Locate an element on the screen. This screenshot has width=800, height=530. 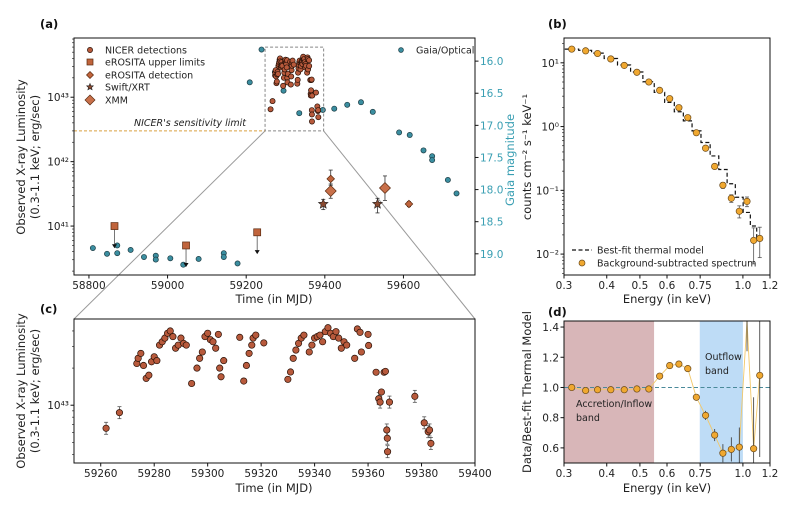
panel-d-ytick-label: 0.6 is located at coordinates (550, 449).